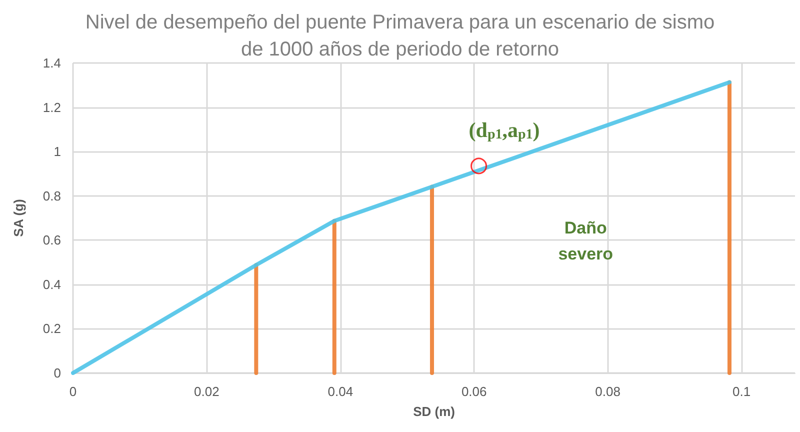 This screenshot has height=432, width=800. What do you see at coordinates (51, 63) in the screenshot?
I see `y-tick-label: 1.4` at bounding box center [51, 63].